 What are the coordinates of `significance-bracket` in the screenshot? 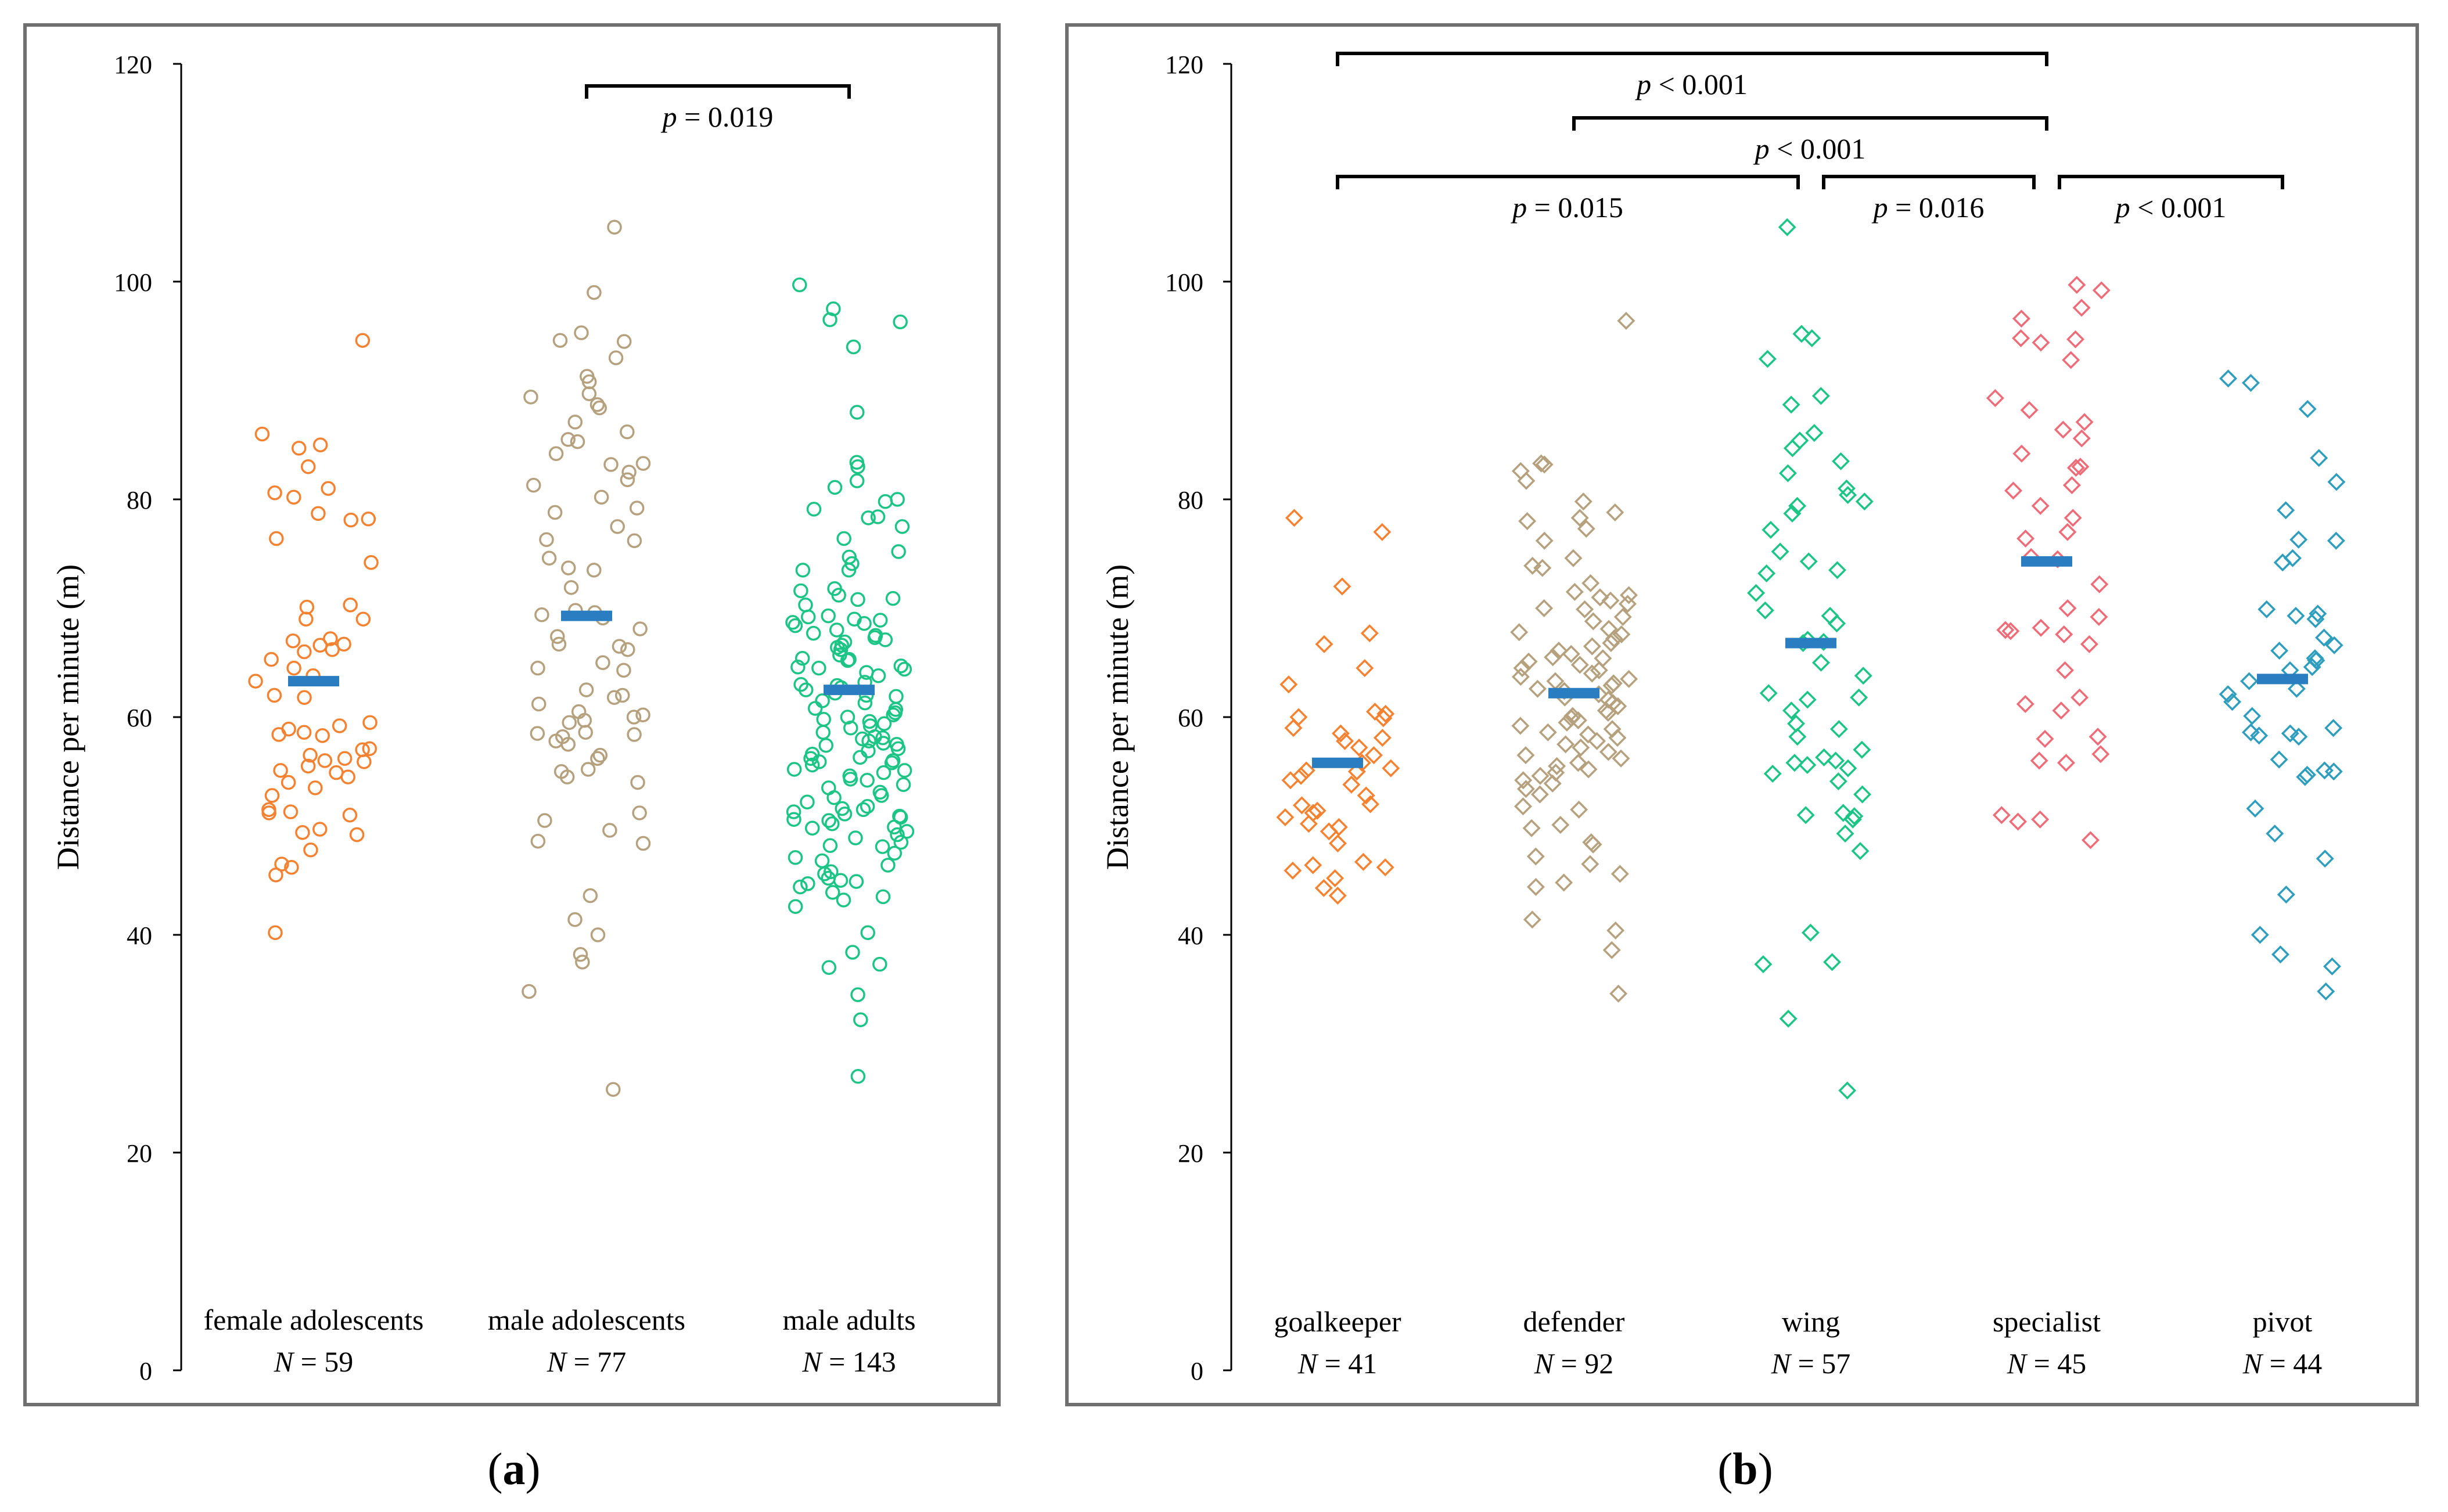 It's located at (1810, 124).